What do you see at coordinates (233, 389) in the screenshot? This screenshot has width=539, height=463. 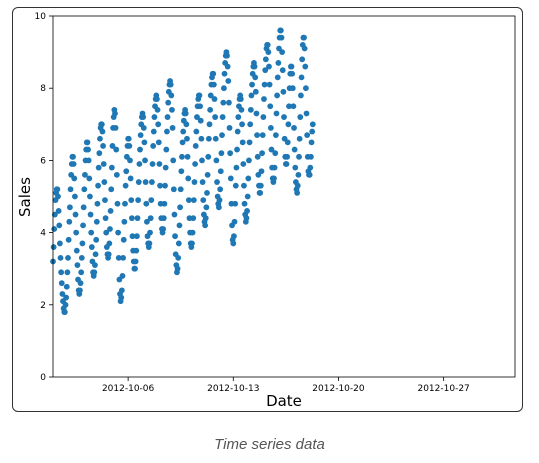 I see `x-tick-label: 2012-10-13` at bounding box center [233, 389].